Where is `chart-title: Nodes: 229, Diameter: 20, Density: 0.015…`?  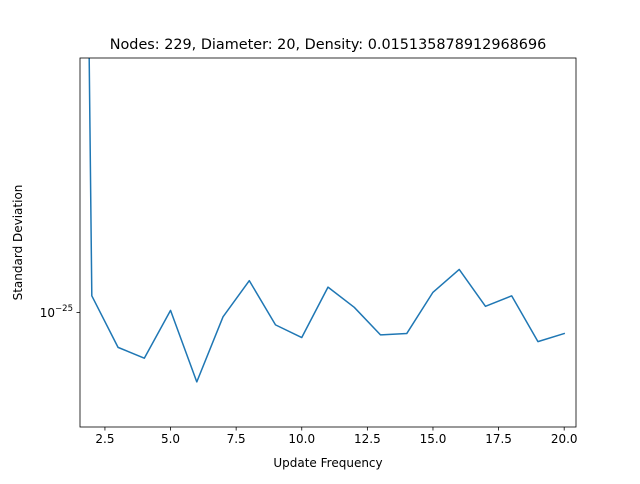
chart-title: Nodes: 229, Diameter: 20, Density: 0.015… is located at coordinates (328, 45).